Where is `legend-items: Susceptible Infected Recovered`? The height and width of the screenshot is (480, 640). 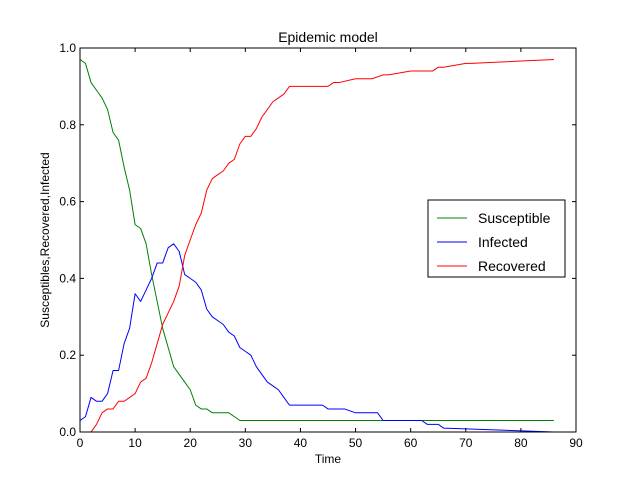 legend-items: Susceptible Infected Recovered is located at coordinates (494, 242).